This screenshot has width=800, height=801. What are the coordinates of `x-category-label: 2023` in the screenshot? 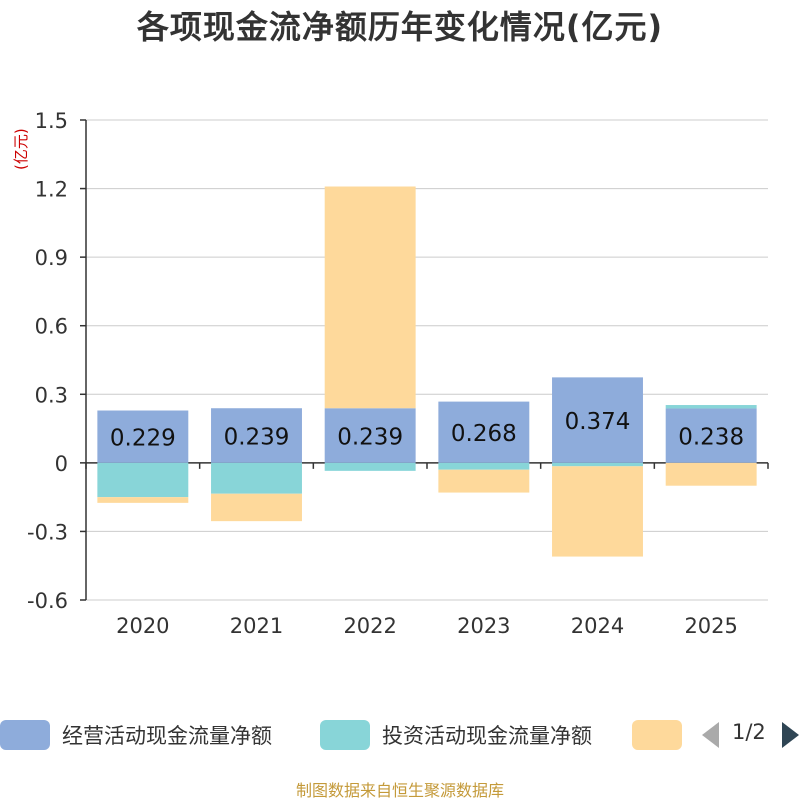 It's located at (483, 626).